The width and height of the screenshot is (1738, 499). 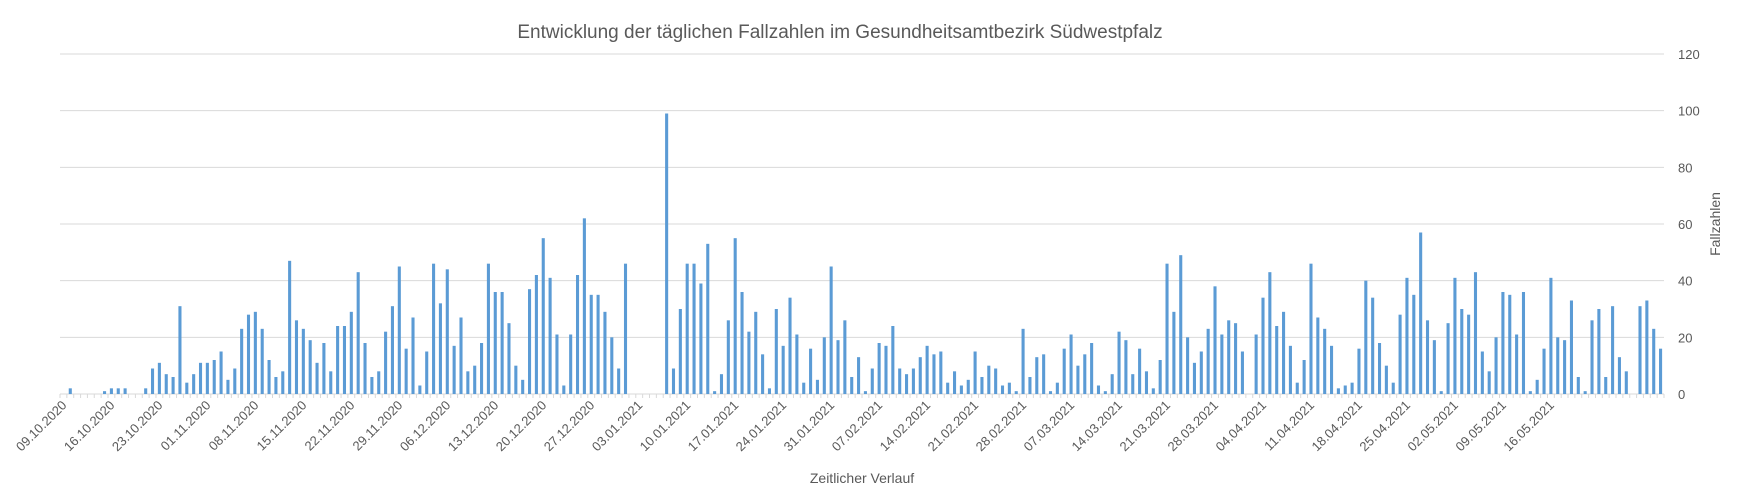 What do you see at coordinates (282, 426) in the screenshot?
I see `x-tick-label: 15.11.2020` at bounding box center [282, 426].